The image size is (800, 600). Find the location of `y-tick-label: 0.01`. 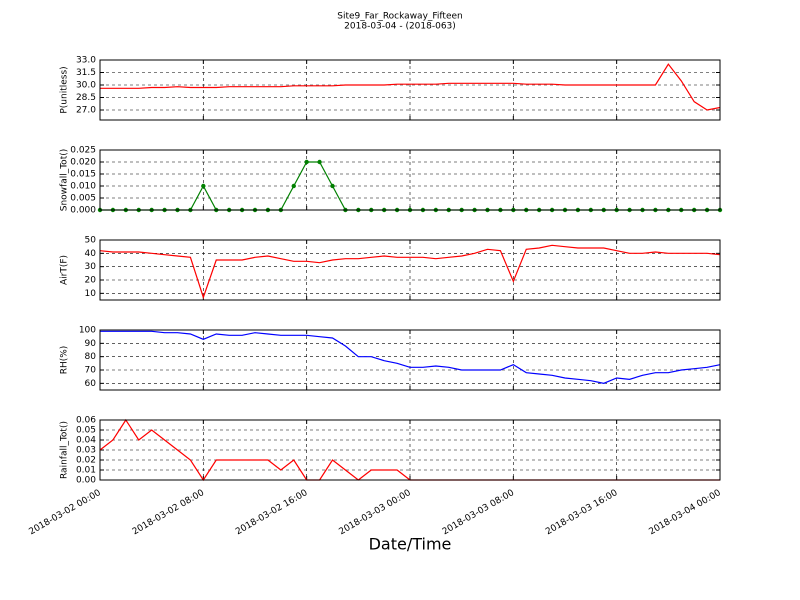

y-tick-label: 0.01 is located at coordinates (86, 471).